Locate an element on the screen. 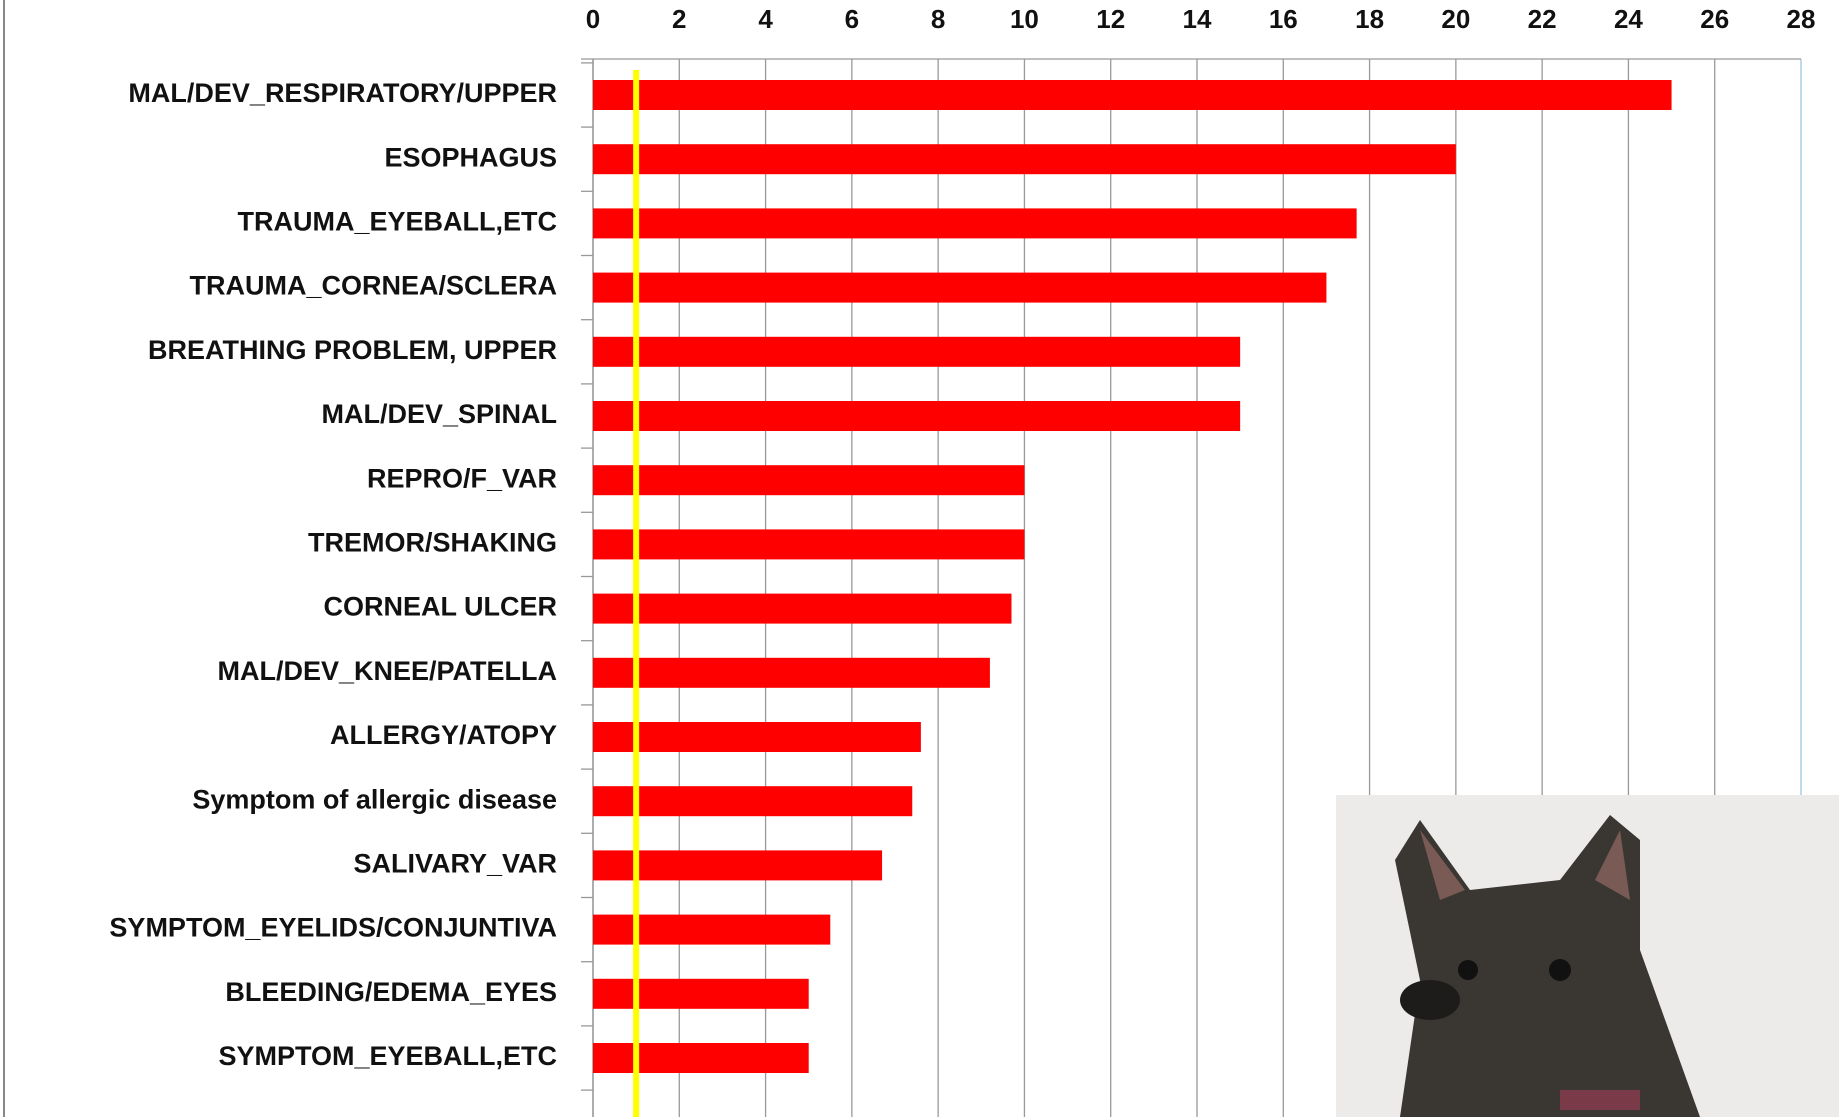  x-tick-label: 10 is located at coordinates (1024, 19).